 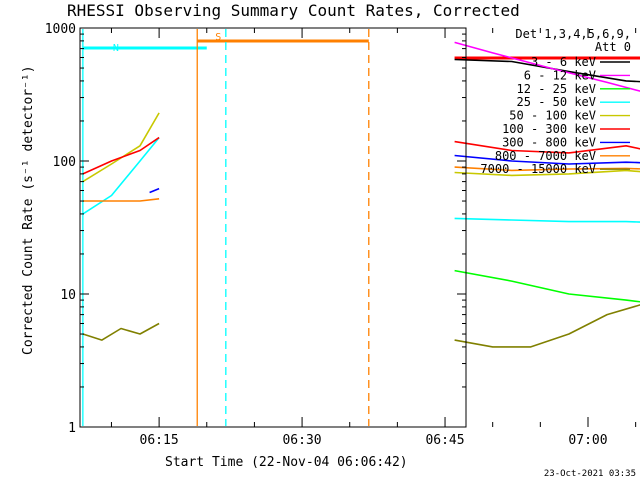 I want to click on flag-label: S, so click(x=218, y=37).